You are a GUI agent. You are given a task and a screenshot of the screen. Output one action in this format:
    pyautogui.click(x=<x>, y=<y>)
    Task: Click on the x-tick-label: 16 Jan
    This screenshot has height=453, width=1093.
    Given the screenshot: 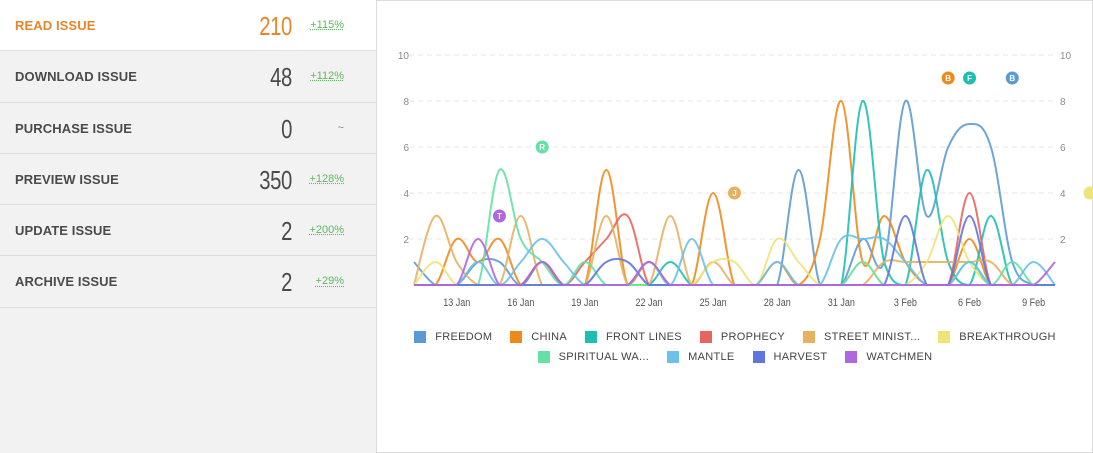 What is the action you would take?
    pyautogui.click(x=520, y=303)
    